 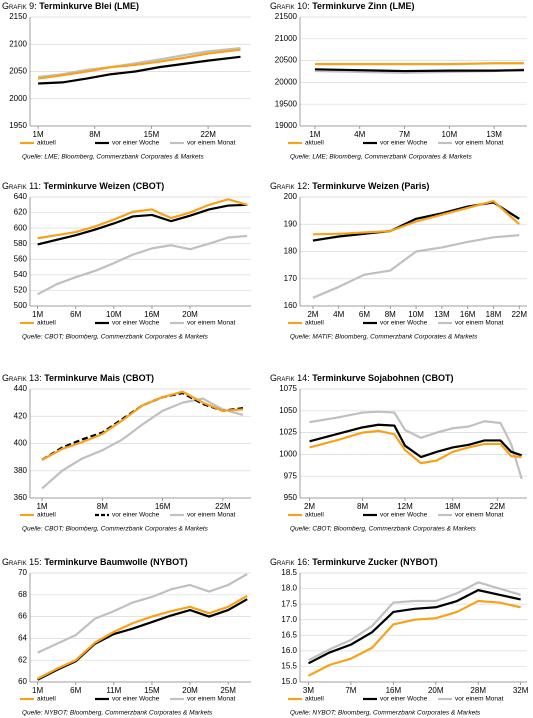 I want to click on y-tick-label: 190, so click(x=291, y=223).